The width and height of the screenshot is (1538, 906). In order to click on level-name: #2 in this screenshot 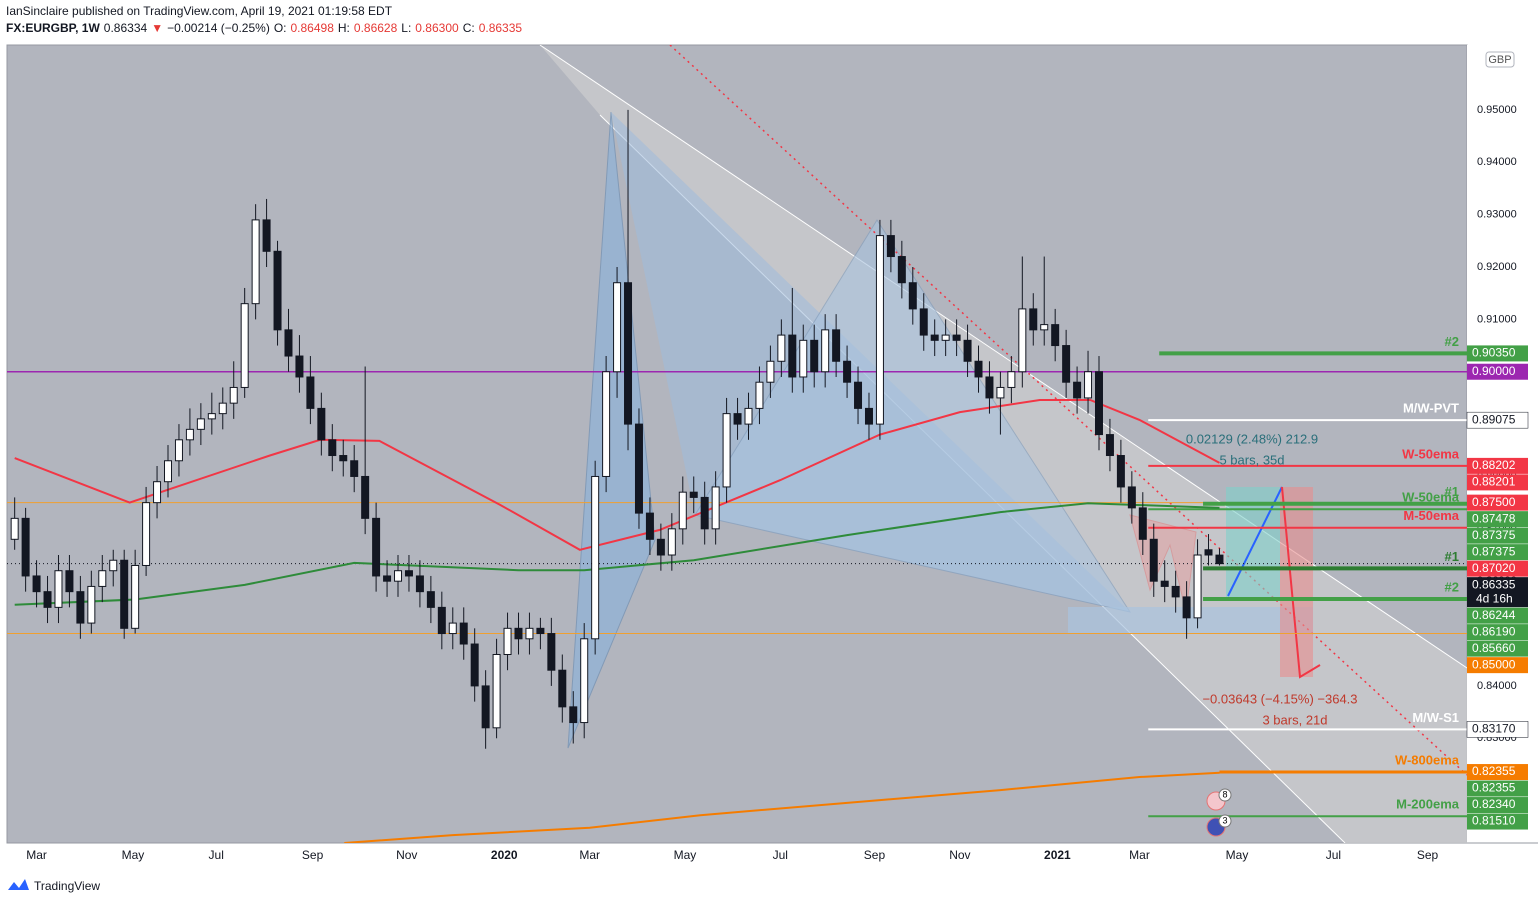, I will do `click(1452, 341)`.